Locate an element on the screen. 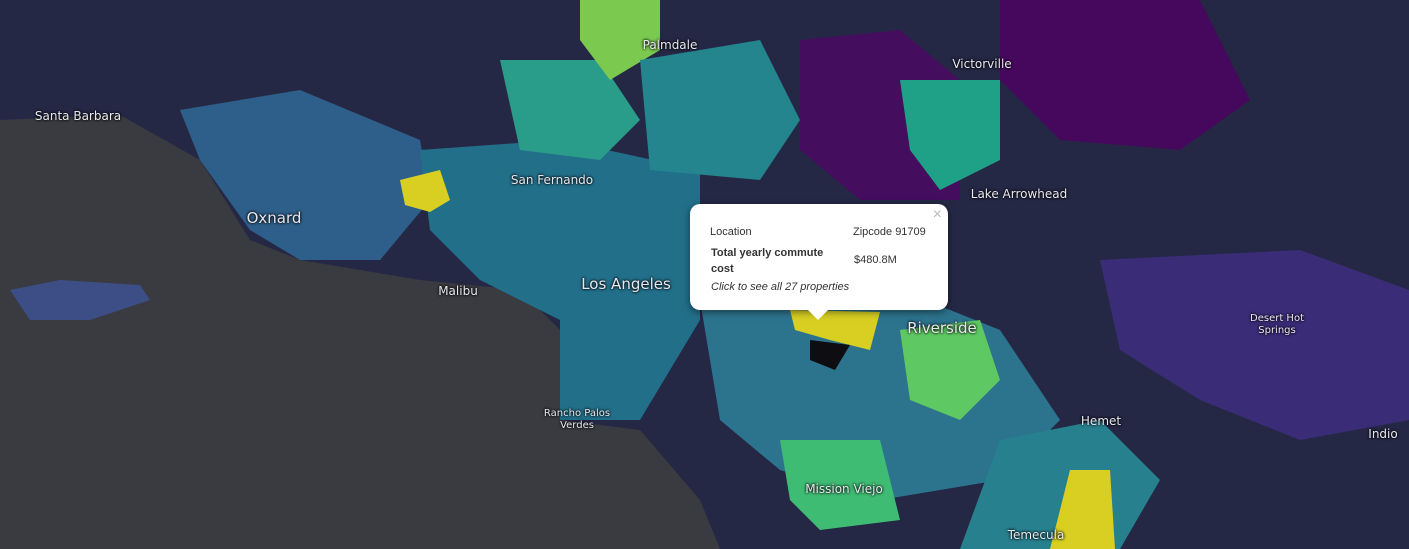  close-button: × is located at coordinates (937, 214).